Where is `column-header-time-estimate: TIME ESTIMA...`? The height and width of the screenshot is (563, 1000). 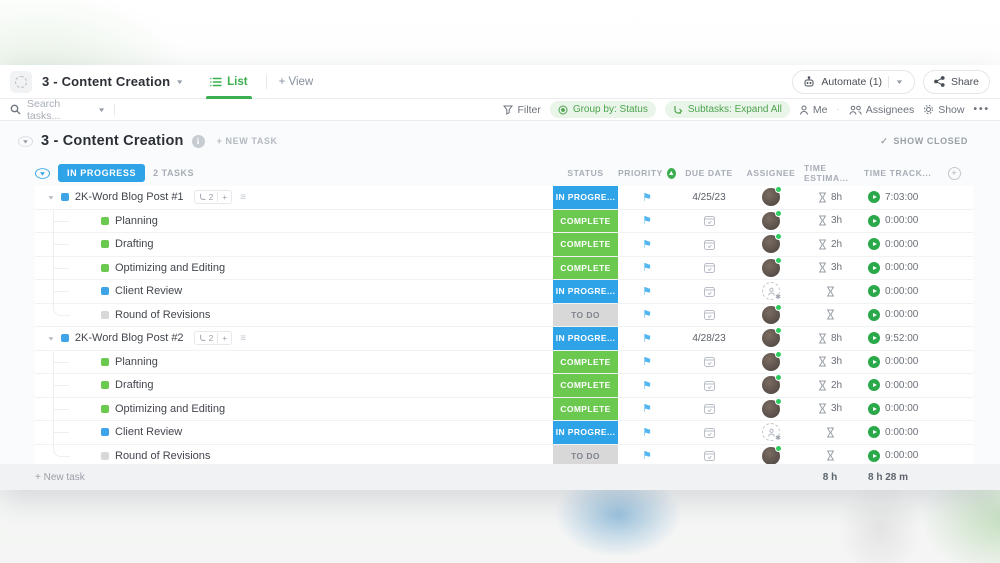
column-header-time-estimate: TIME ESTIMA... is located at coordinates (826, 173).